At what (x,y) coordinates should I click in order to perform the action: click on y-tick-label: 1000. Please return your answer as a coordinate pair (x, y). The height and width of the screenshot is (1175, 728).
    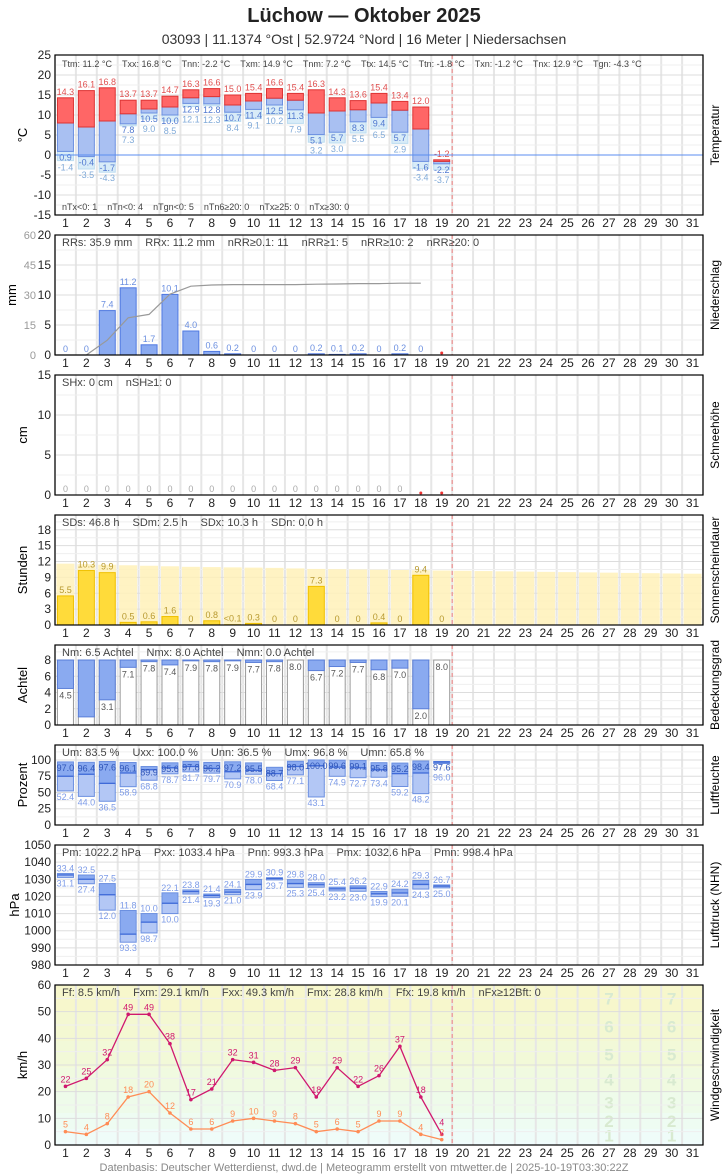
    Looking at the image, I should click on (37, 931).